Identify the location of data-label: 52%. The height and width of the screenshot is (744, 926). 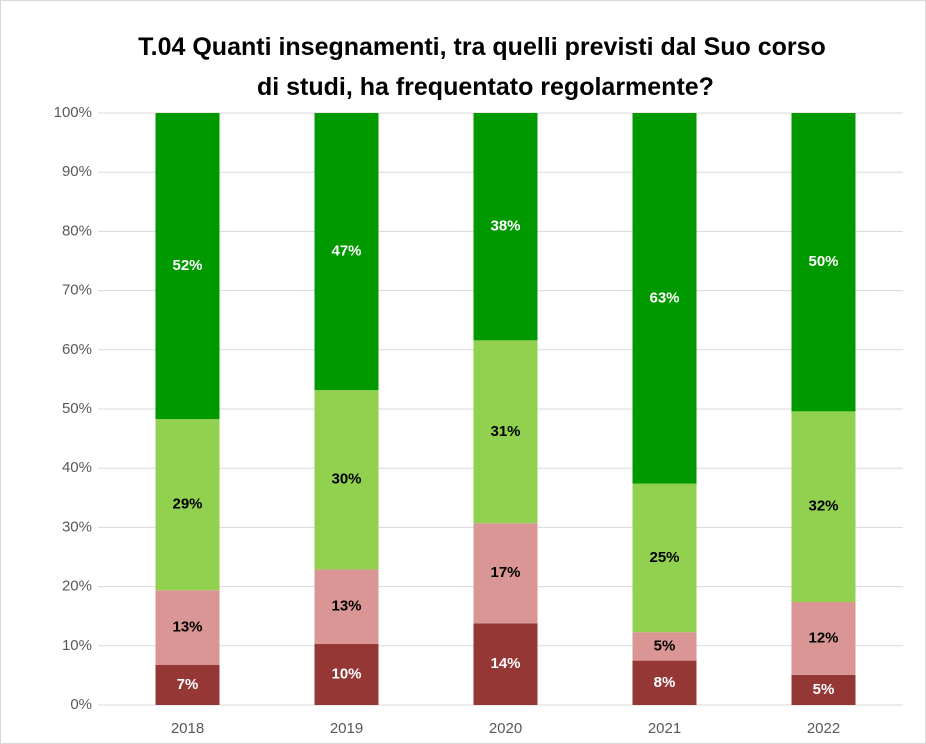
(187, 265).